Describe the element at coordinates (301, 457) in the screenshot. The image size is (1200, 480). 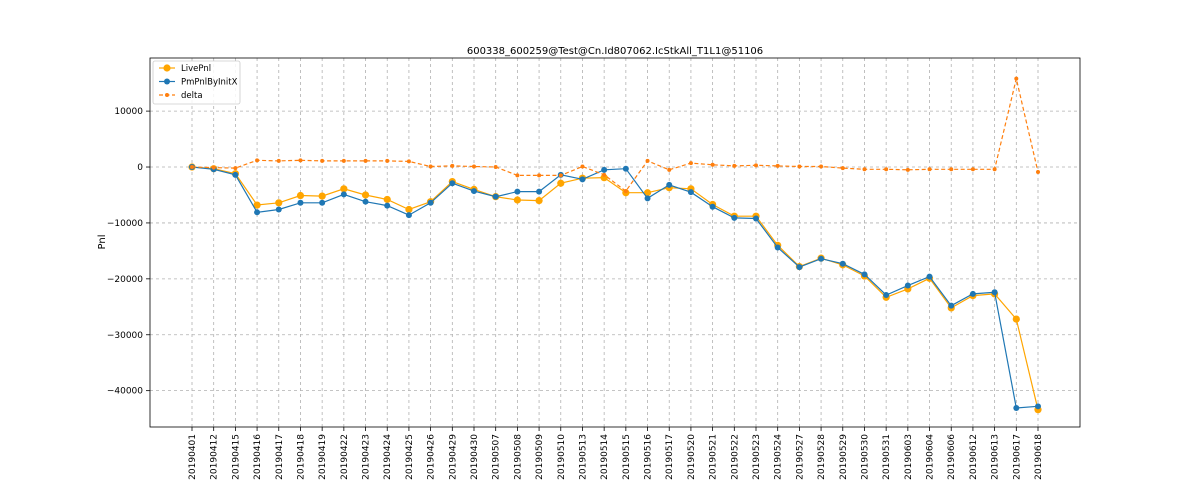
I see `x-tick-label: 20190418` at that location.